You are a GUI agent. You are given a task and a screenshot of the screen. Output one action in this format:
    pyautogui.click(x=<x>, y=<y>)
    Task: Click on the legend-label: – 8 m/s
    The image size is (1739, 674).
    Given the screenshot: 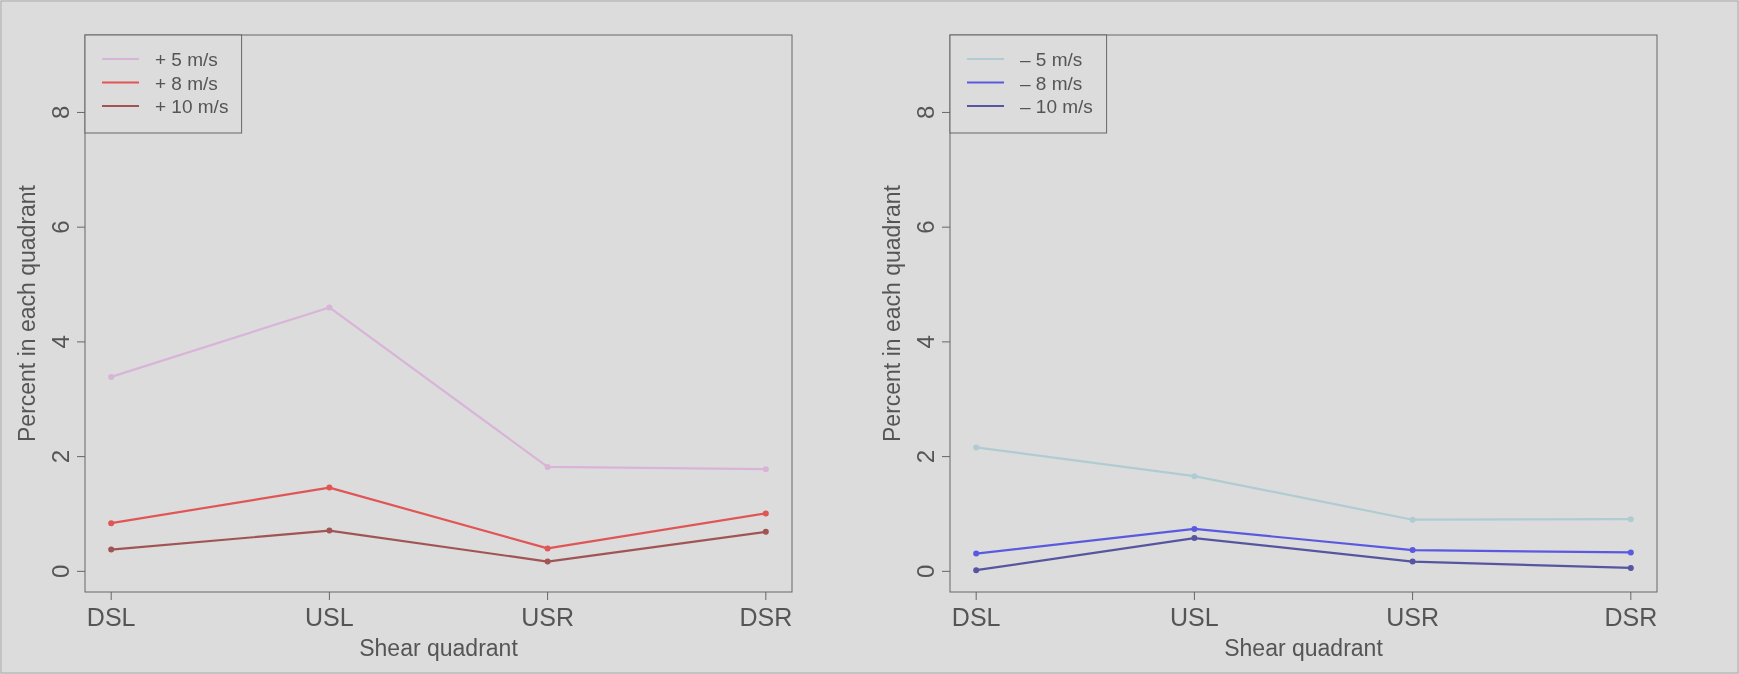 What is the action you would take?
    pyautogui.click(x=1051, y=83)
    